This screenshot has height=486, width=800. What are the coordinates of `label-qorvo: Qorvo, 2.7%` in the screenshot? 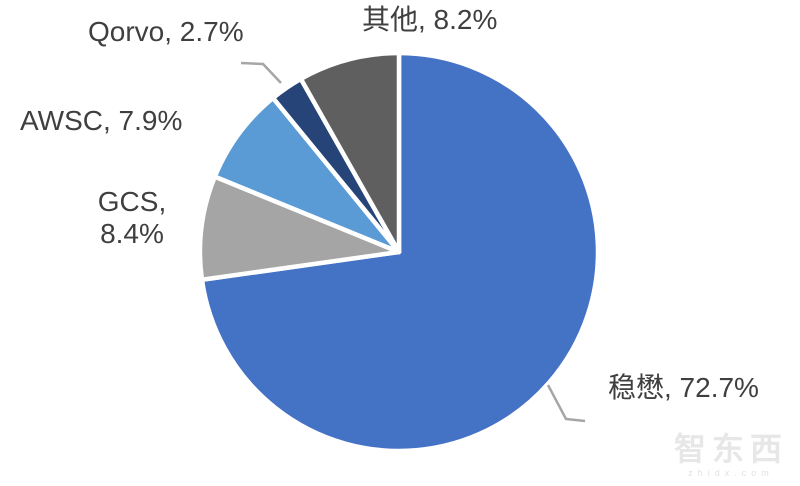 It's located at (166, 31).